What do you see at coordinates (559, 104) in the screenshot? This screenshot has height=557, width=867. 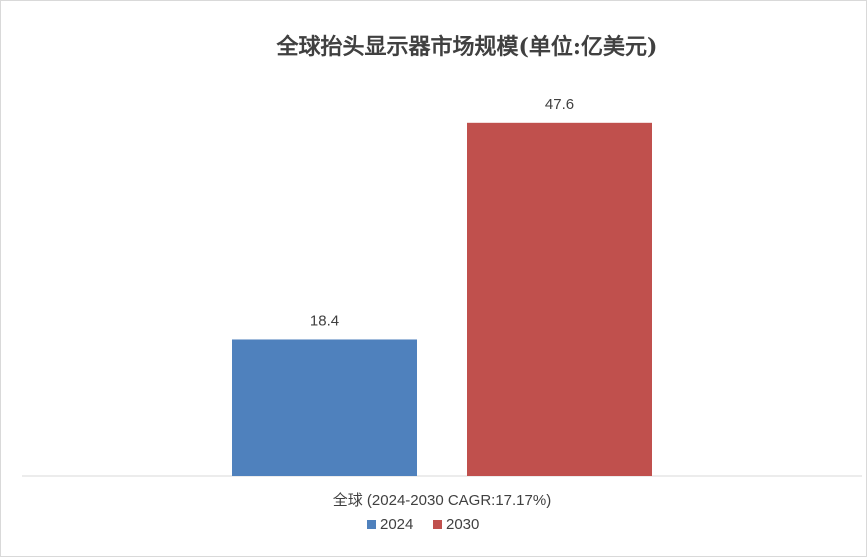 I see `data-label: 47.6` at bounding box center [559, 104].